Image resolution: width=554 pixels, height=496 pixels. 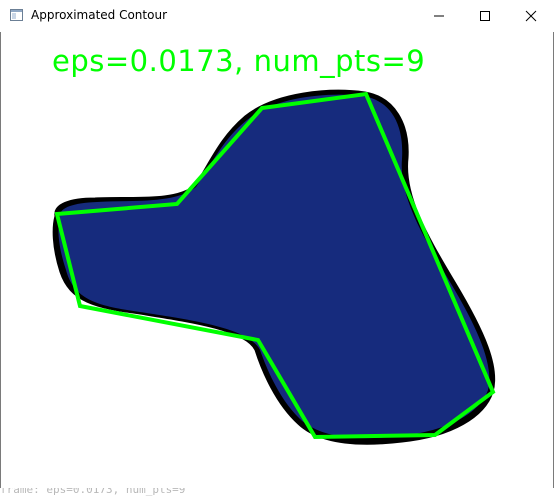 What do you see at coordinates (93, 492) in the screenshot?
I see `status-text: frame: eps=0.0173, num_pts=9` at bounding box center [93, 492].